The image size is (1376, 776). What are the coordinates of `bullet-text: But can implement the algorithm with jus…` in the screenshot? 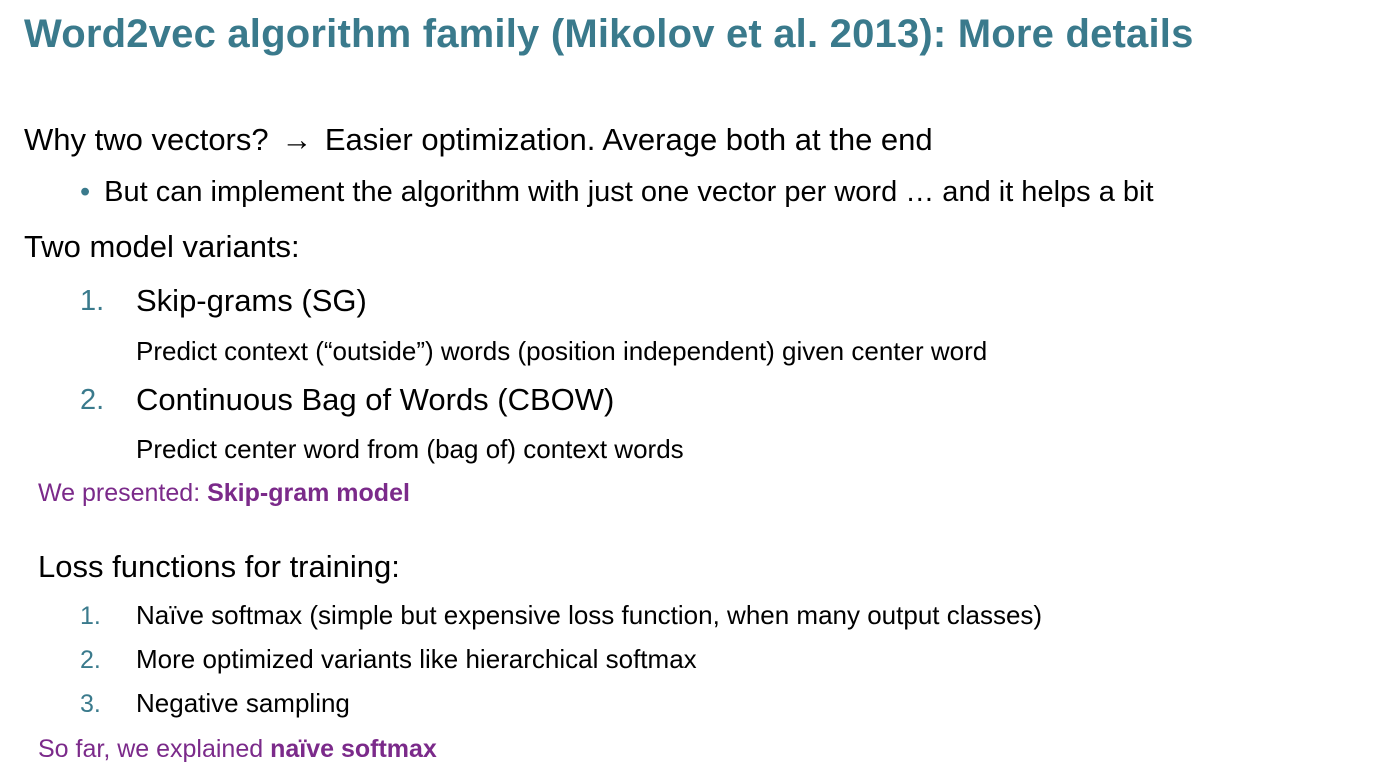 It's located at (629, 192).